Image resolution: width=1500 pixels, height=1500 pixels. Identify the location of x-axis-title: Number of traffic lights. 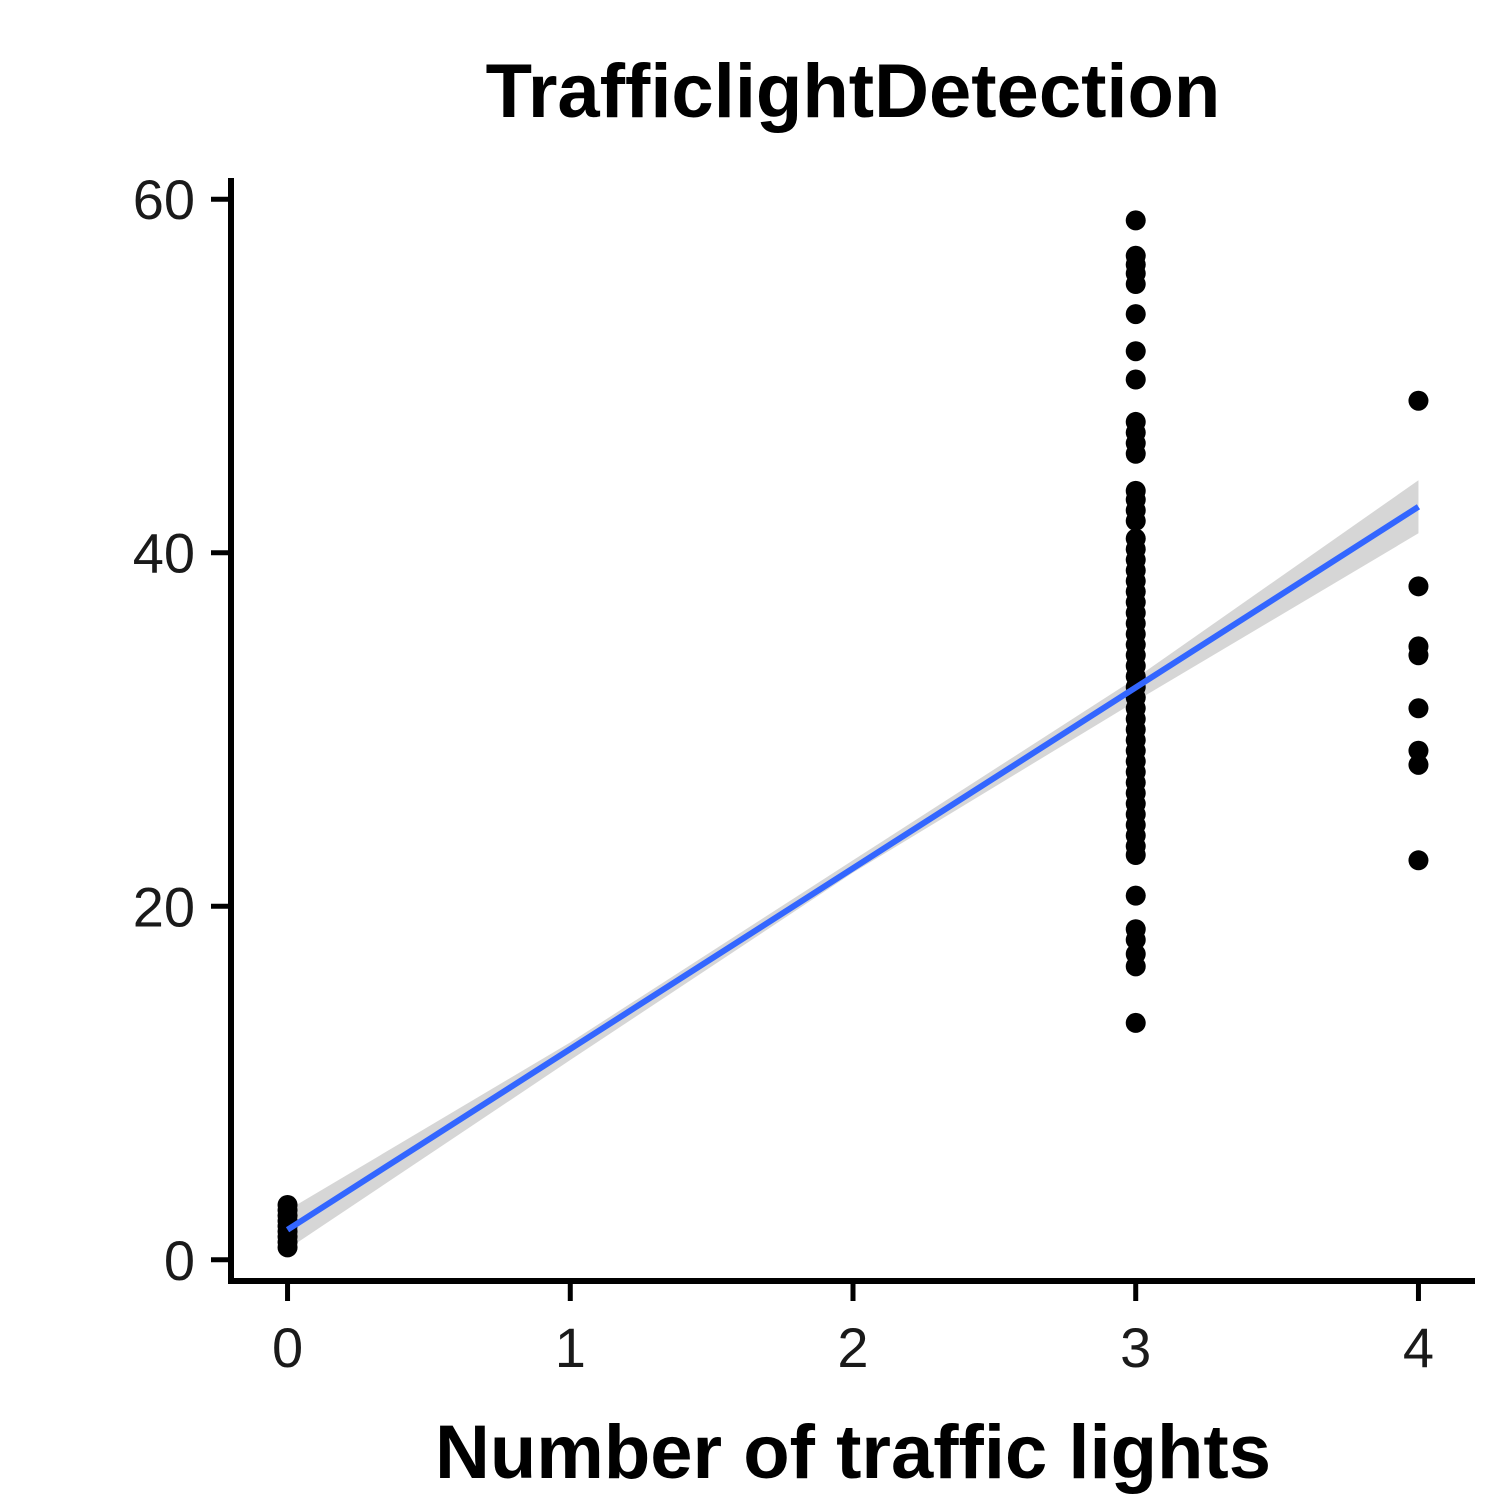
(853, 1452).